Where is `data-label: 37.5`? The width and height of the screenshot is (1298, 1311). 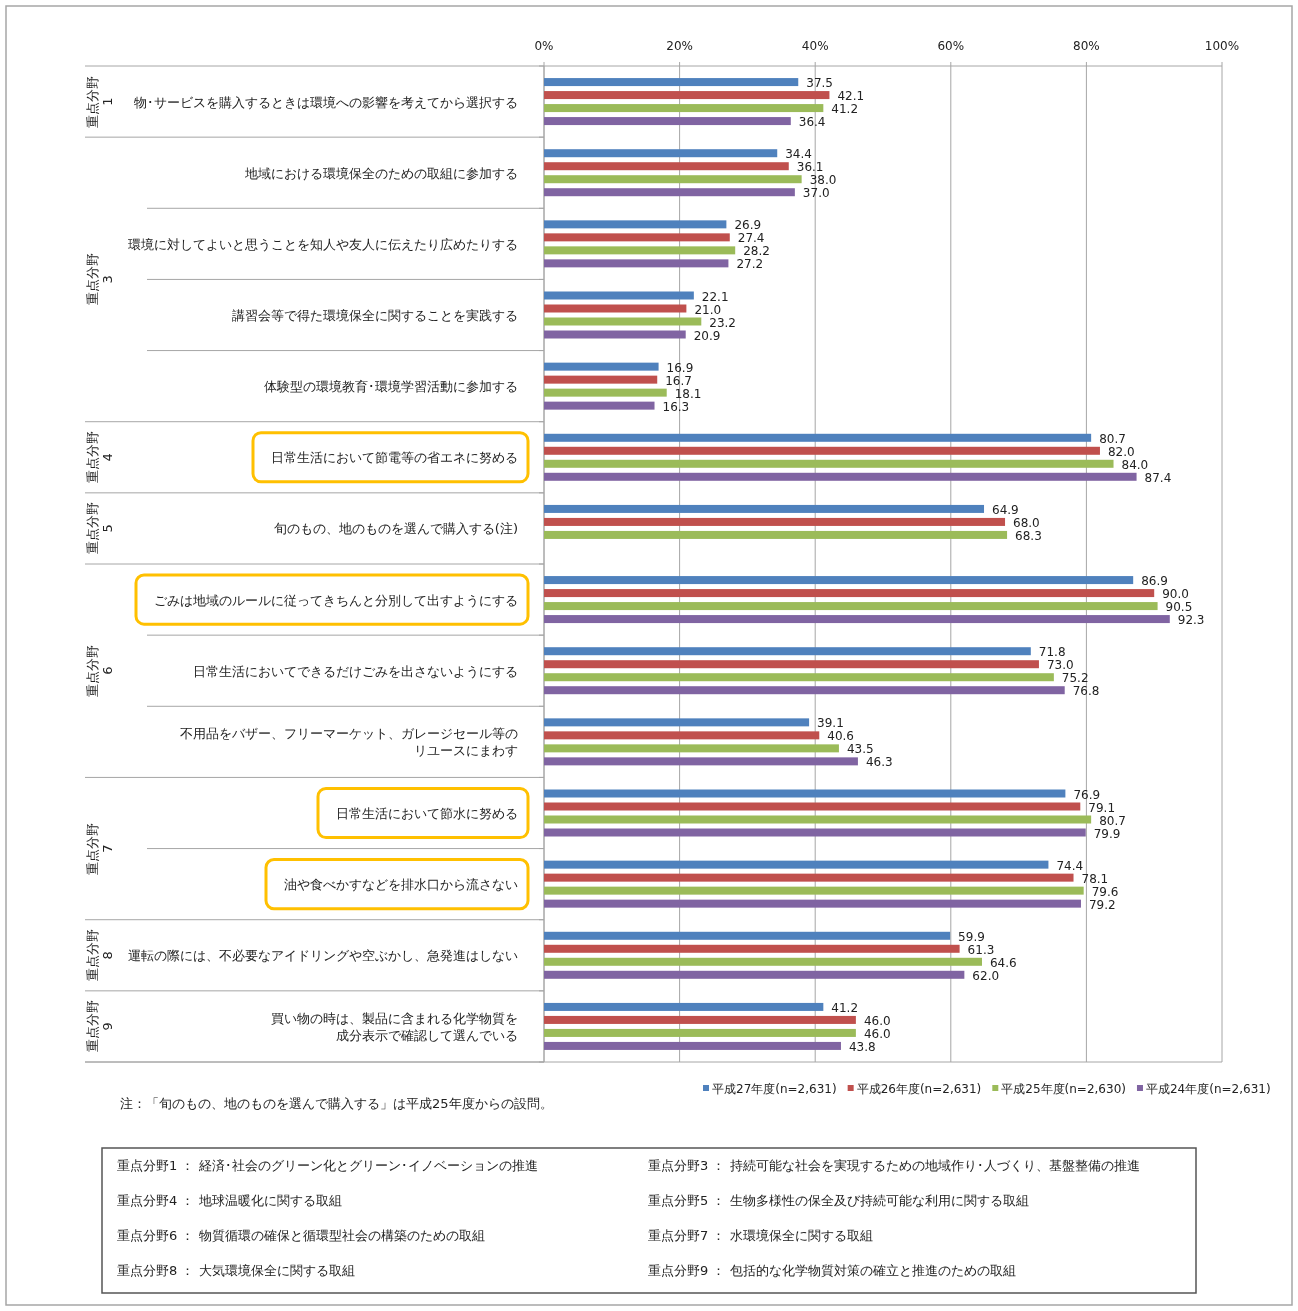 data-label: 37.5 is located at coordinates (819, 83).